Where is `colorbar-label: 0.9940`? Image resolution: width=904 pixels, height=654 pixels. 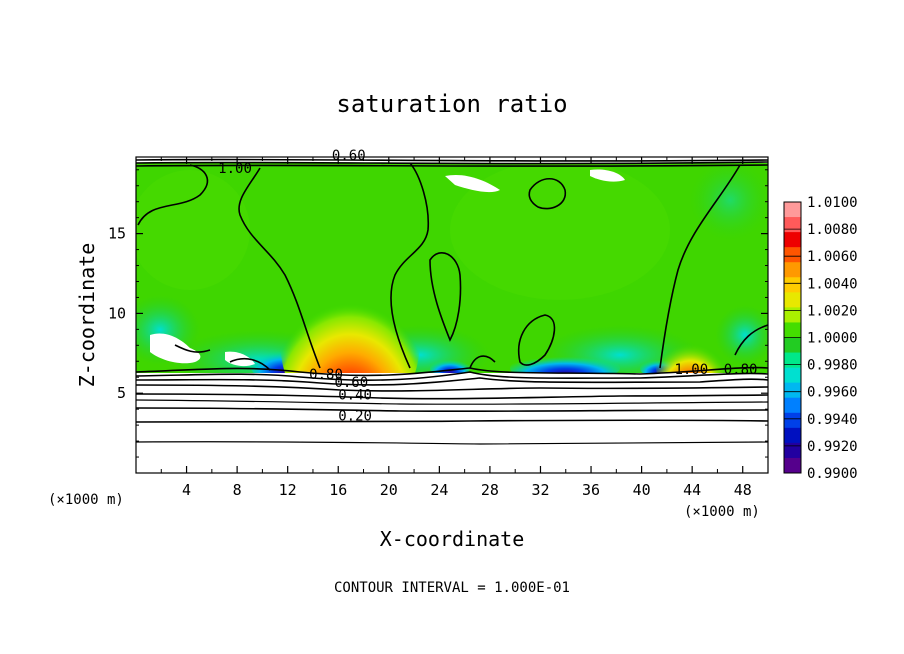 colorbar-label: 0.9940 is located at coordinates (832, 420).